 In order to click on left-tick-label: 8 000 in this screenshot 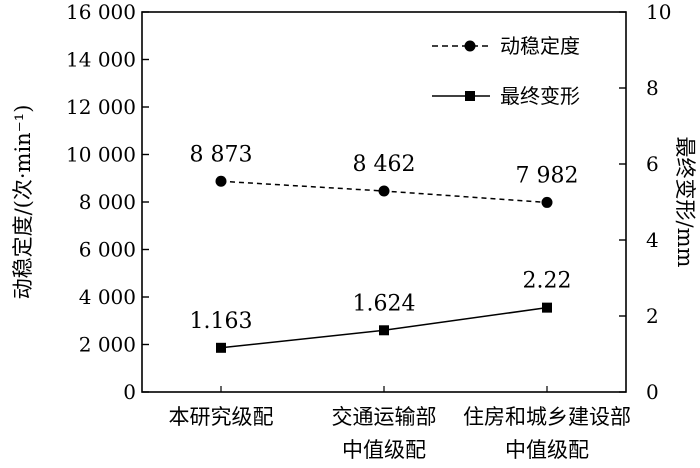, I will do `click(107, 202)`.